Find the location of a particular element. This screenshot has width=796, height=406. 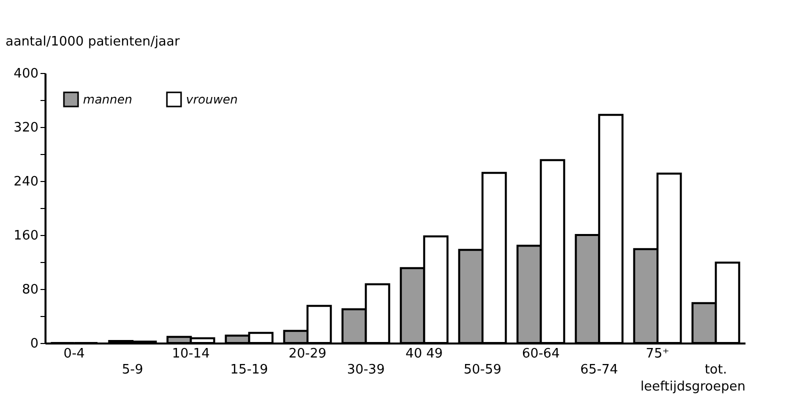

legend-label: vrouwen is located at coordinates (212, 99).